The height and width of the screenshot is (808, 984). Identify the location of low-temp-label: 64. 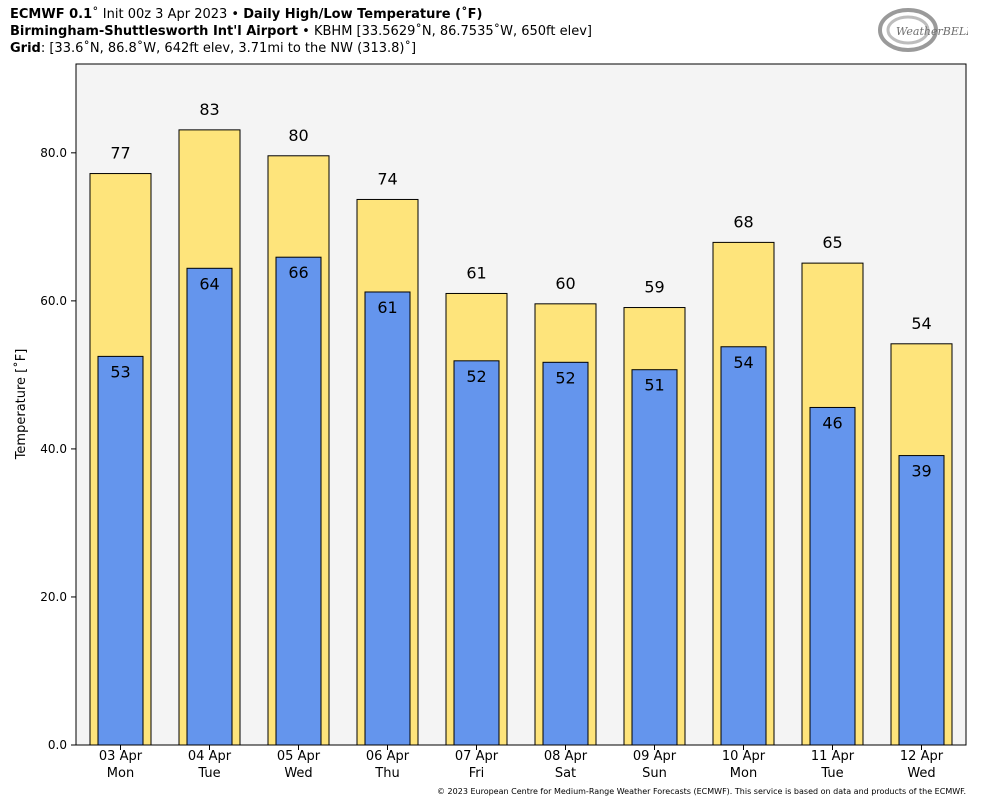
(209, 283).